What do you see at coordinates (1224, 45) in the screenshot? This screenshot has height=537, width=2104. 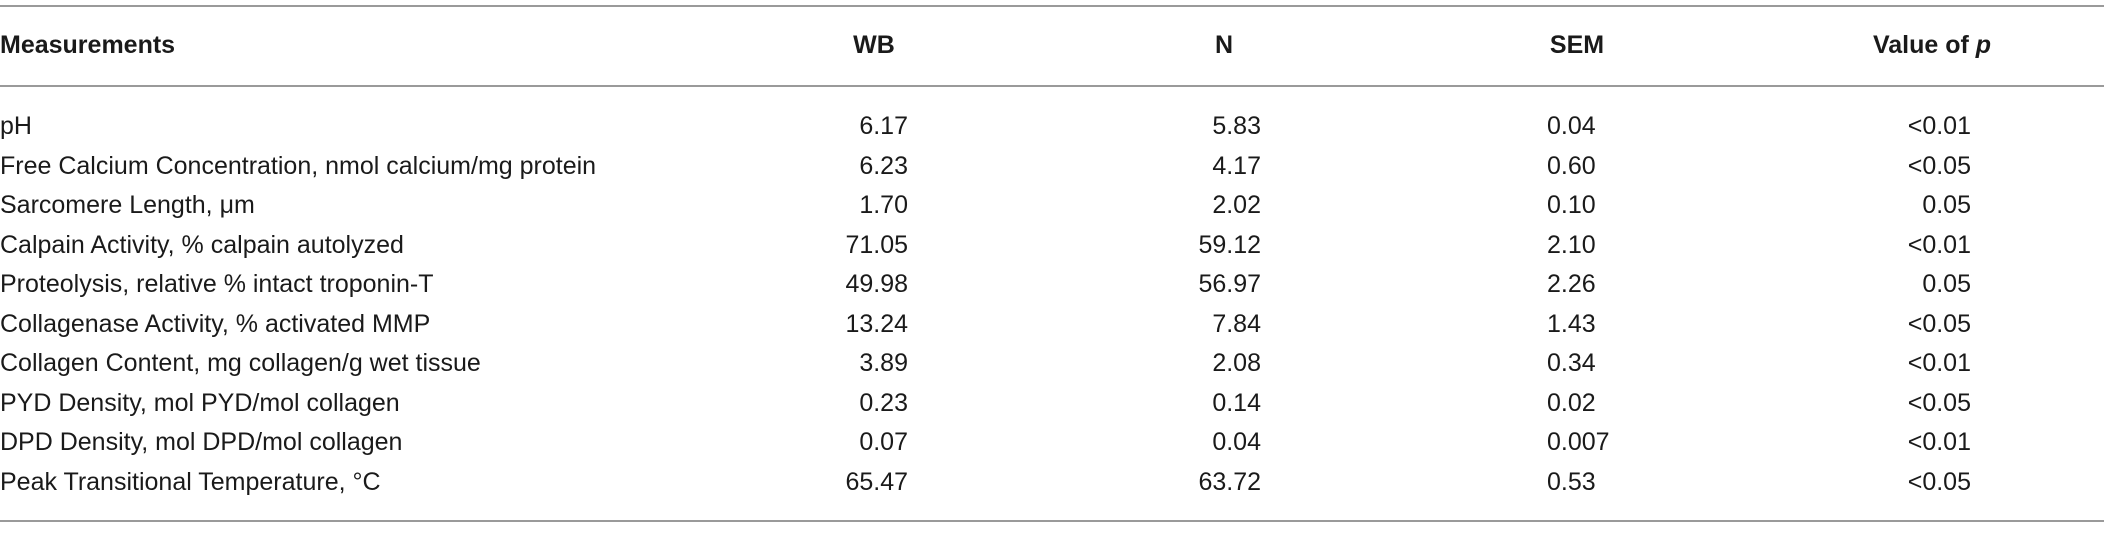 I see `header-cell: N` at bounding box center [1224, 45].